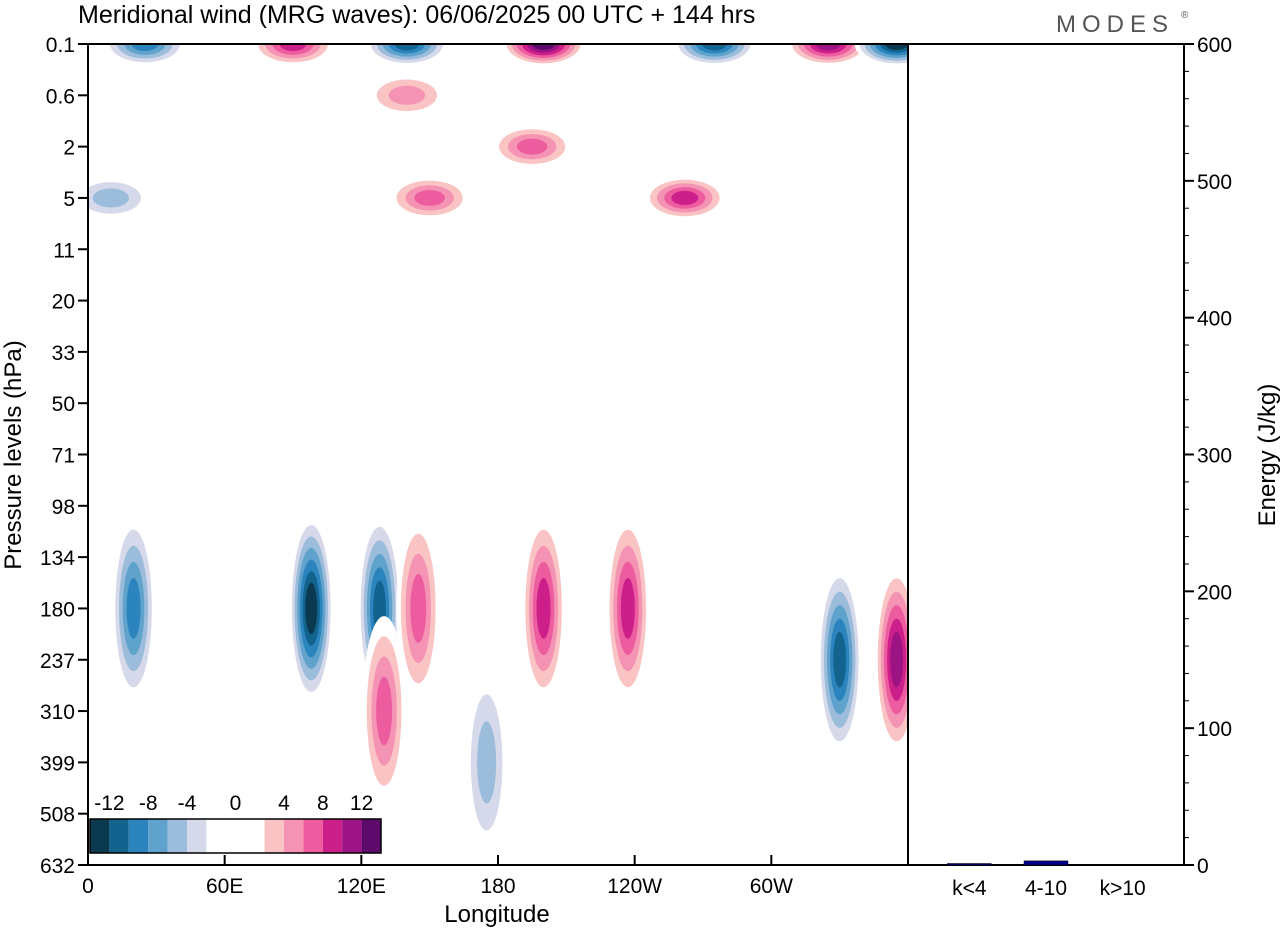  I want to click on y-tick-label: 50, so click(63, 404).